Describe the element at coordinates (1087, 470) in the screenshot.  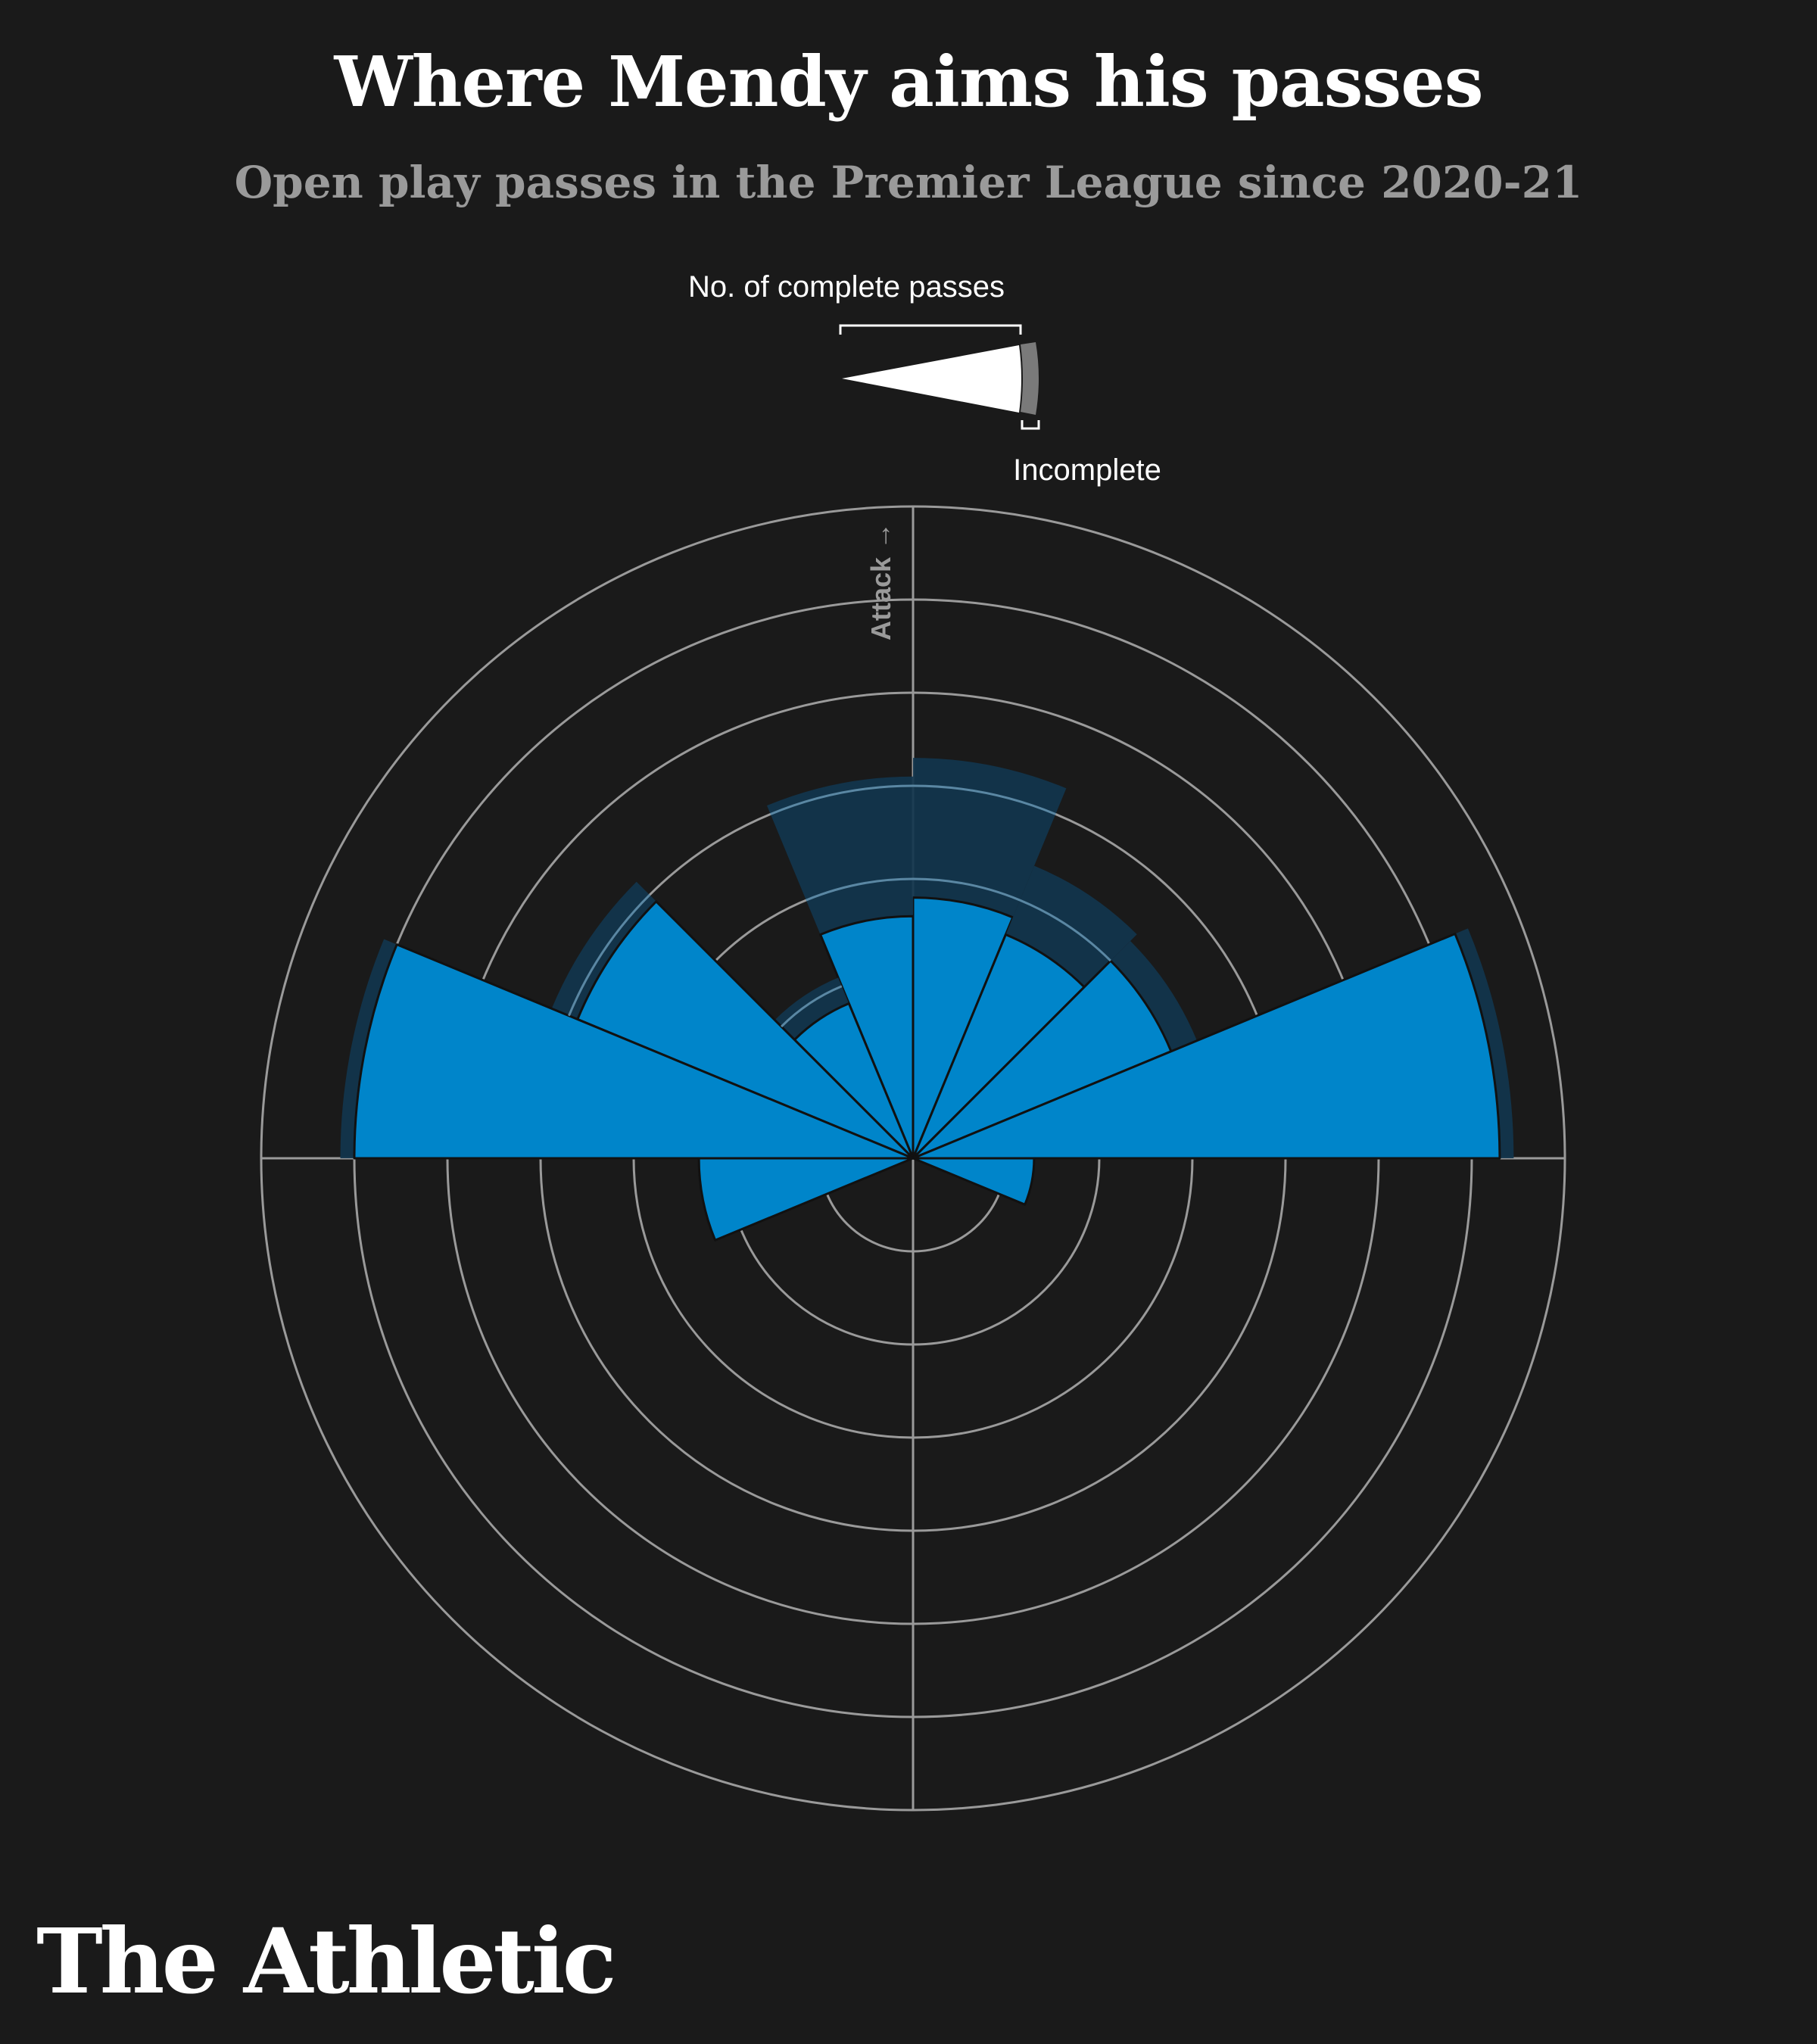
I see `legend-incomplete-label: Incomplete` at that location.